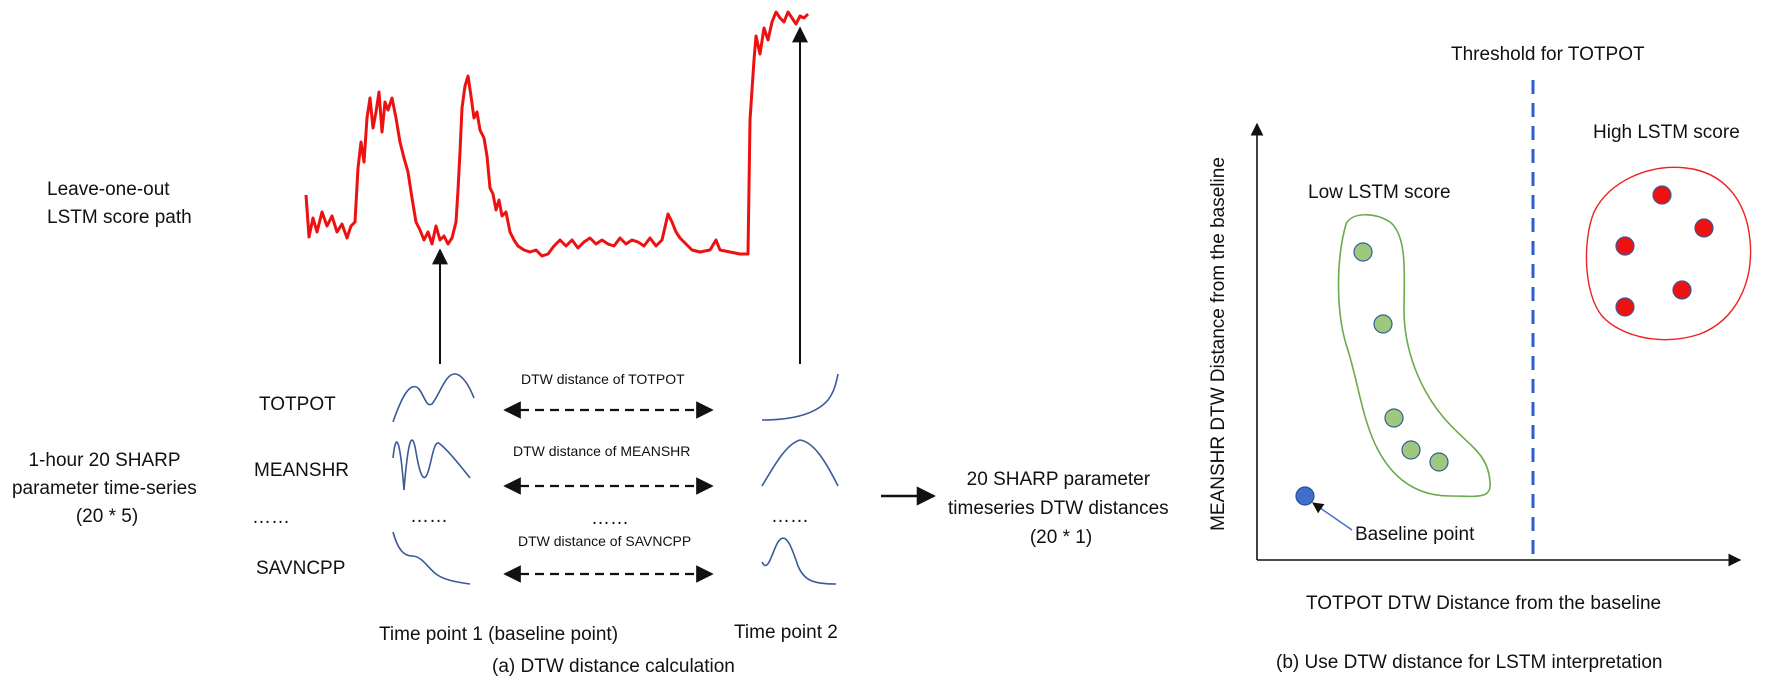  Describe the element at coordinates (603, 379) in the screenshot. I see `dtw-label-totpot: DTW distance of TOTPOT` at that location.